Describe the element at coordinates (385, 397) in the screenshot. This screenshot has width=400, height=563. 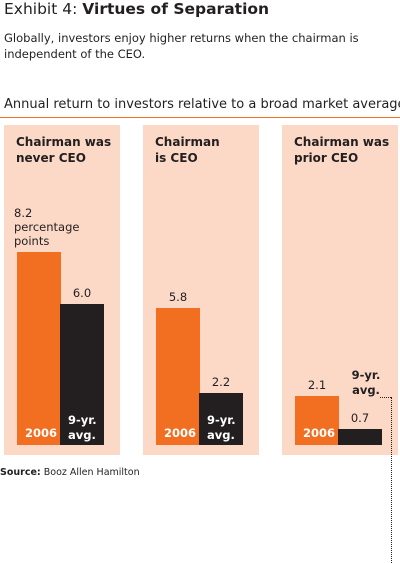
I see `leader-line-horizontal` at that location.